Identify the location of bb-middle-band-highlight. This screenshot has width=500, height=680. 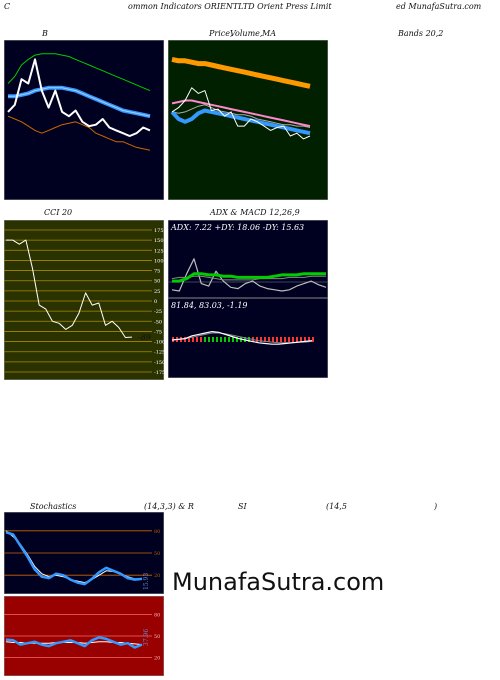
(79, 102).